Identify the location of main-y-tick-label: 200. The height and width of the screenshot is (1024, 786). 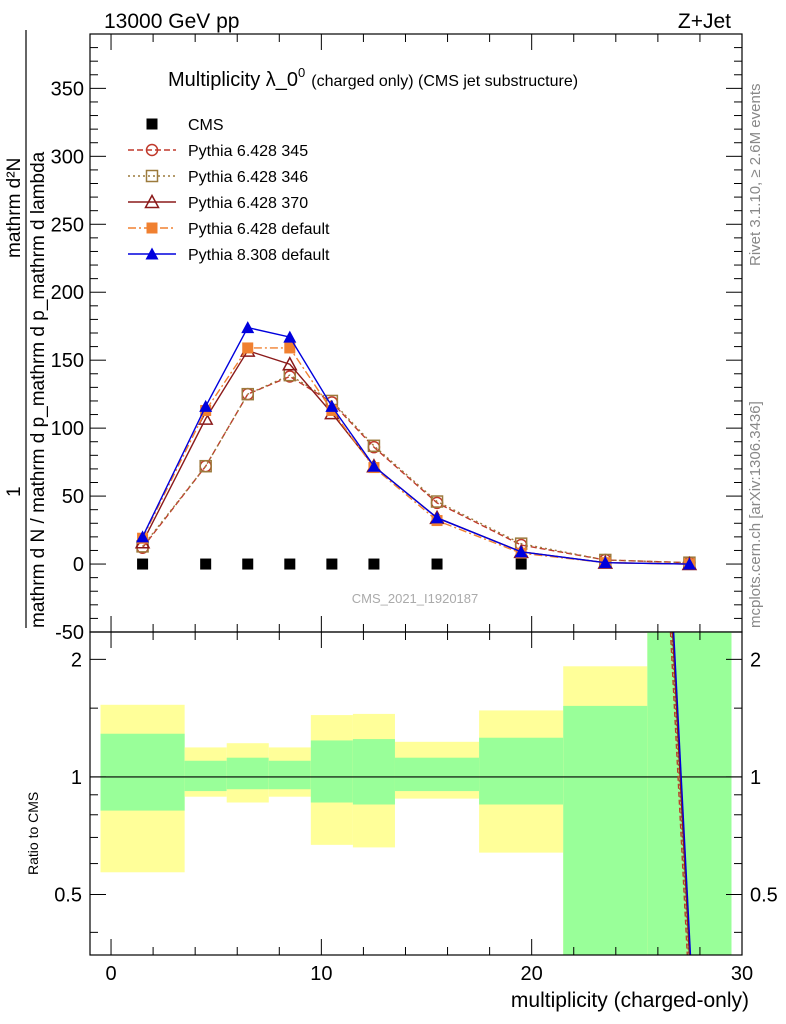
(67, 293).